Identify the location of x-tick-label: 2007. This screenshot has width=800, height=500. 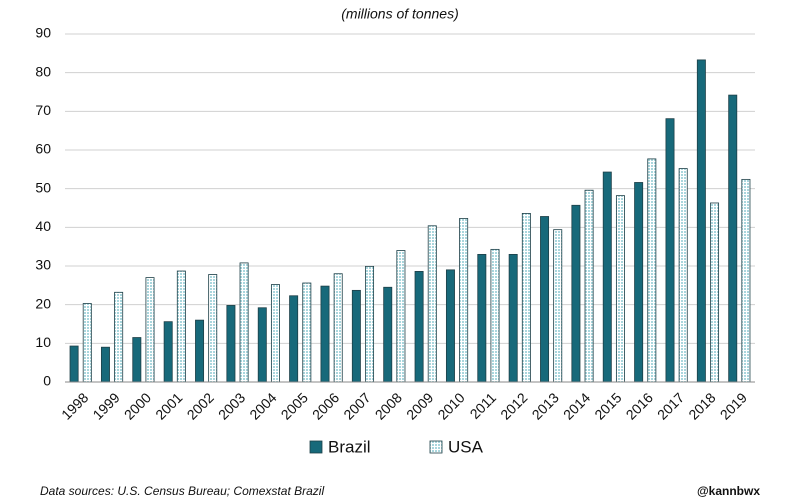
(356, 405).